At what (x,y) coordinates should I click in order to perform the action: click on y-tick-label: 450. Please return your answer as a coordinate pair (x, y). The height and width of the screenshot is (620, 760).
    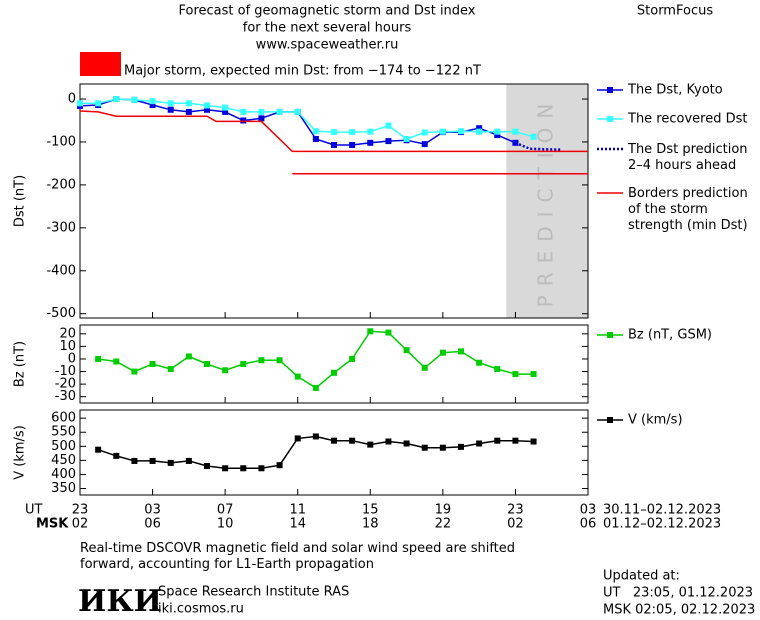
    Looking at the image, I should click on (63, 460).